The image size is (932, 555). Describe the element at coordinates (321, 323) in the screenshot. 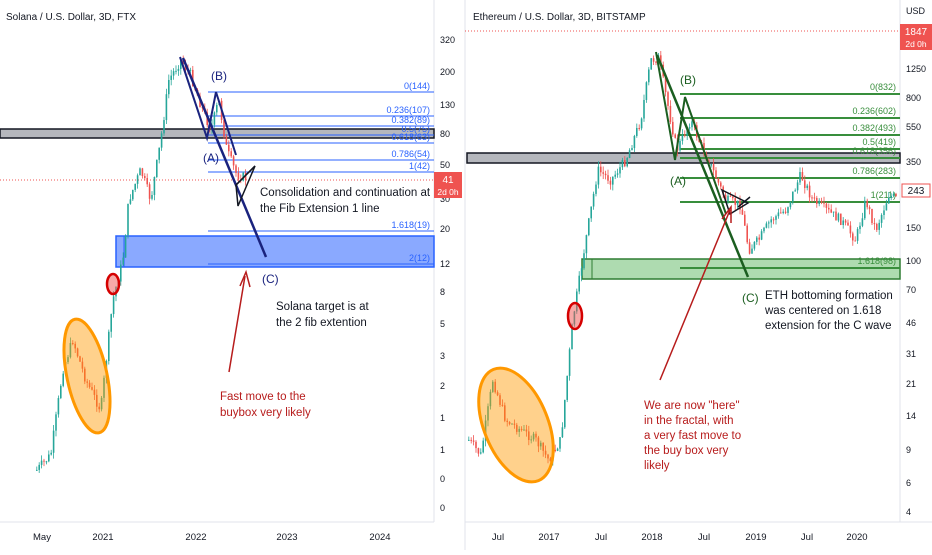

I see `left-target-line-2: the 2 fib extention` at that location.